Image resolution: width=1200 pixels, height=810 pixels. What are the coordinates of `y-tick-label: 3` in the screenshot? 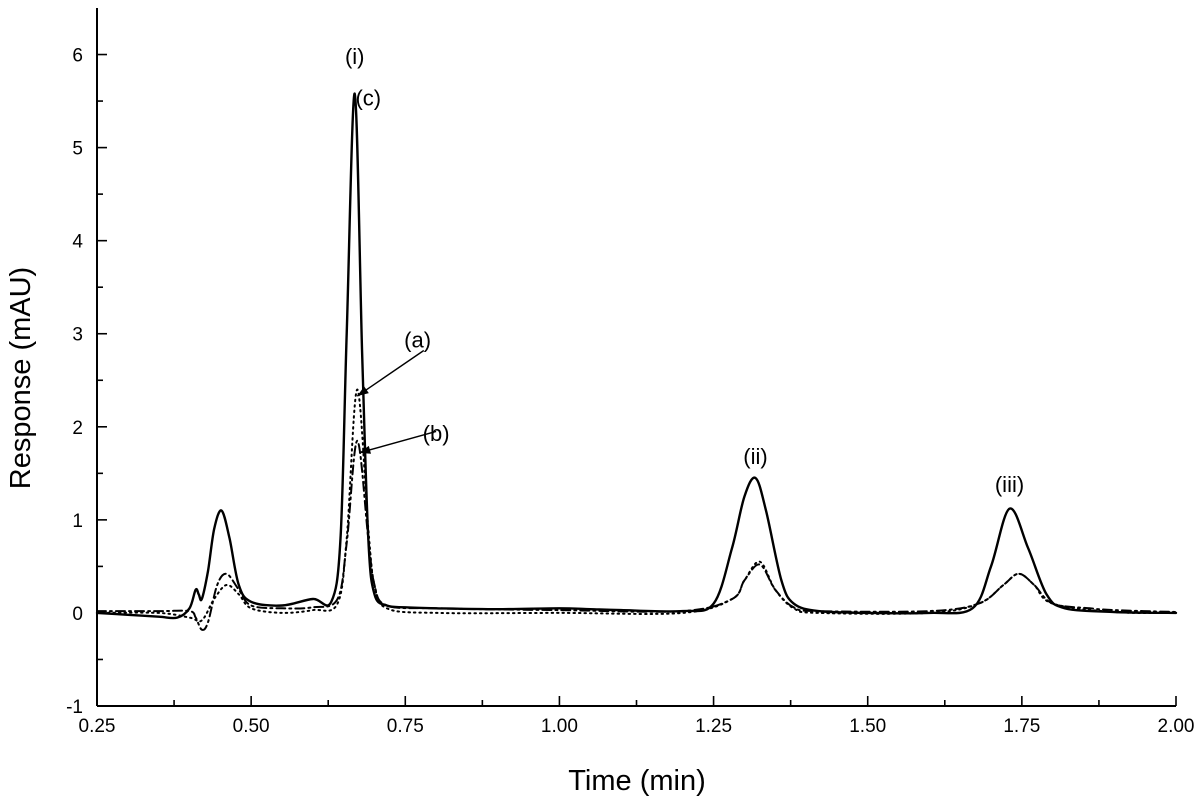 It's located at (77, 335).